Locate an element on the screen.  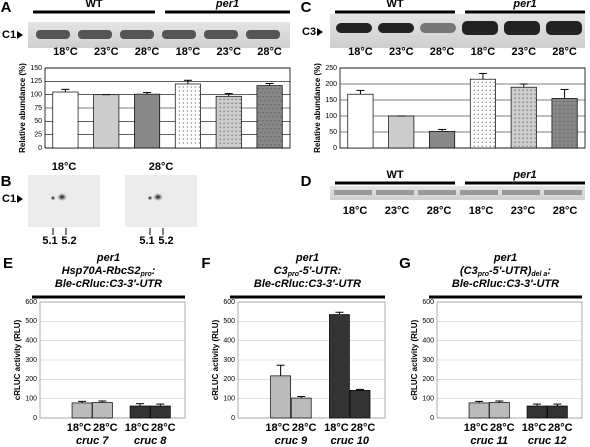
panel-letter: C is located at coordinates (306, 8).